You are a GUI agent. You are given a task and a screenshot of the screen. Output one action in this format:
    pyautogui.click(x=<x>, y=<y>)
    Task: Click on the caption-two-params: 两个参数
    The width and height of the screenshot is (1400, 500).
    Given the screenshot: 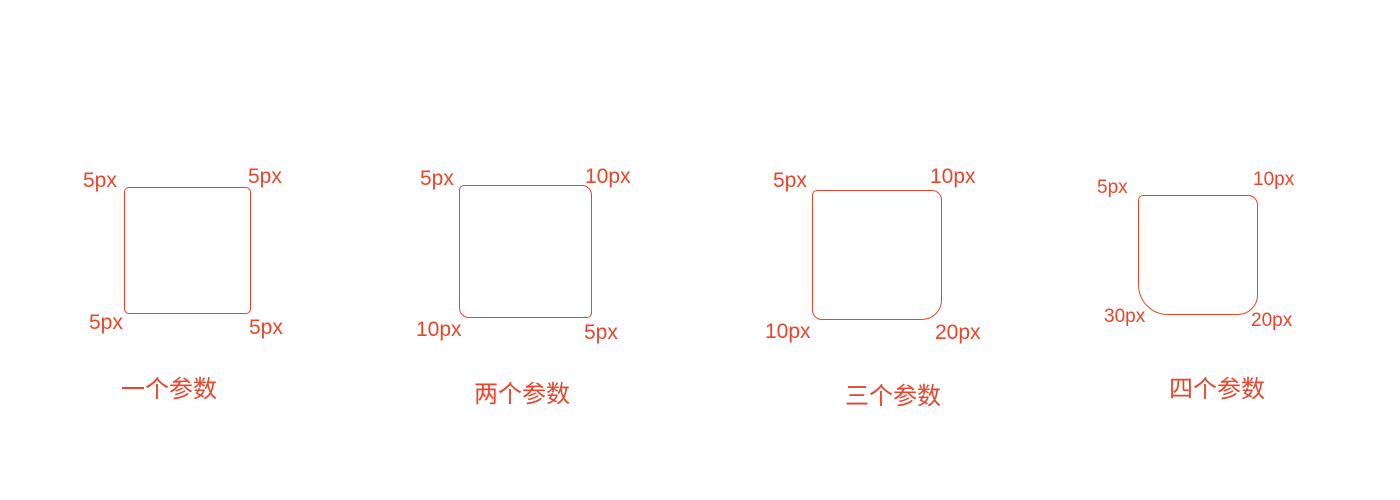 What is the action you would take?
    pyautogui.click(x=522, y=394)
    